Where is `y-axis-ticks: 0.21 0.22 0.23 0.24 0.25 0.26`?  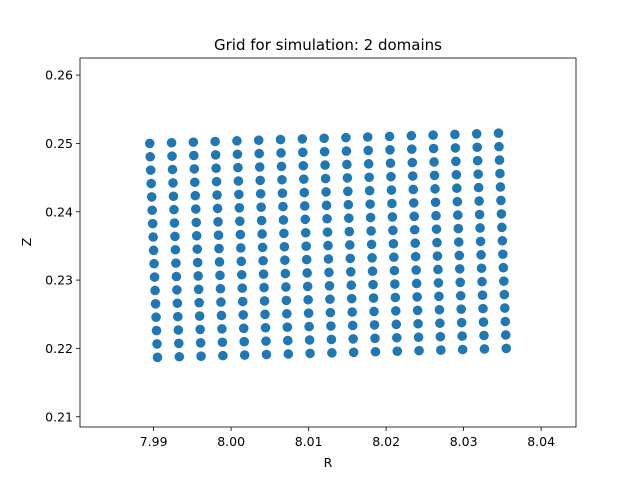
y-axis-ticks: 0.21 0.22 0.23 0.24 0.25 0.26 is located at coordinates (62, 246).